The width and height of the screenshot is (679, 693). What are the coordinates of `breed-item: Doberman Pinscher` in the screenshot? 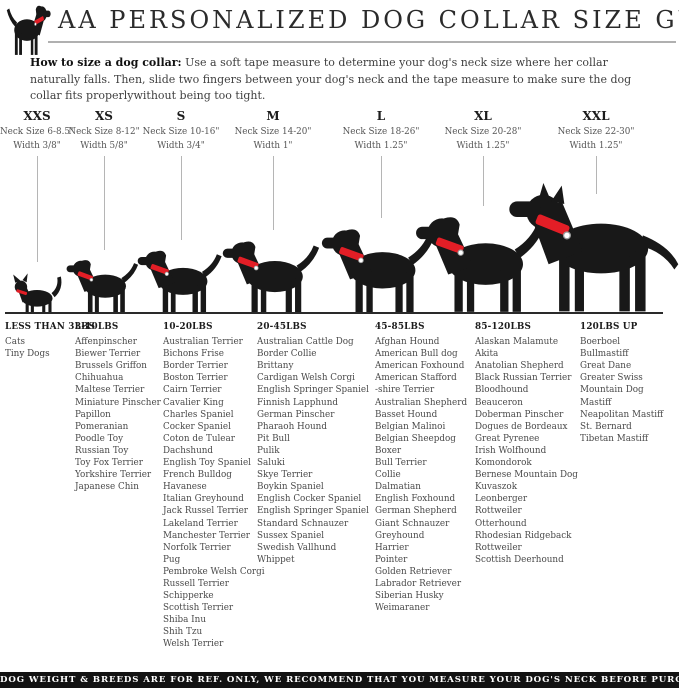 It's located at (519, 414).